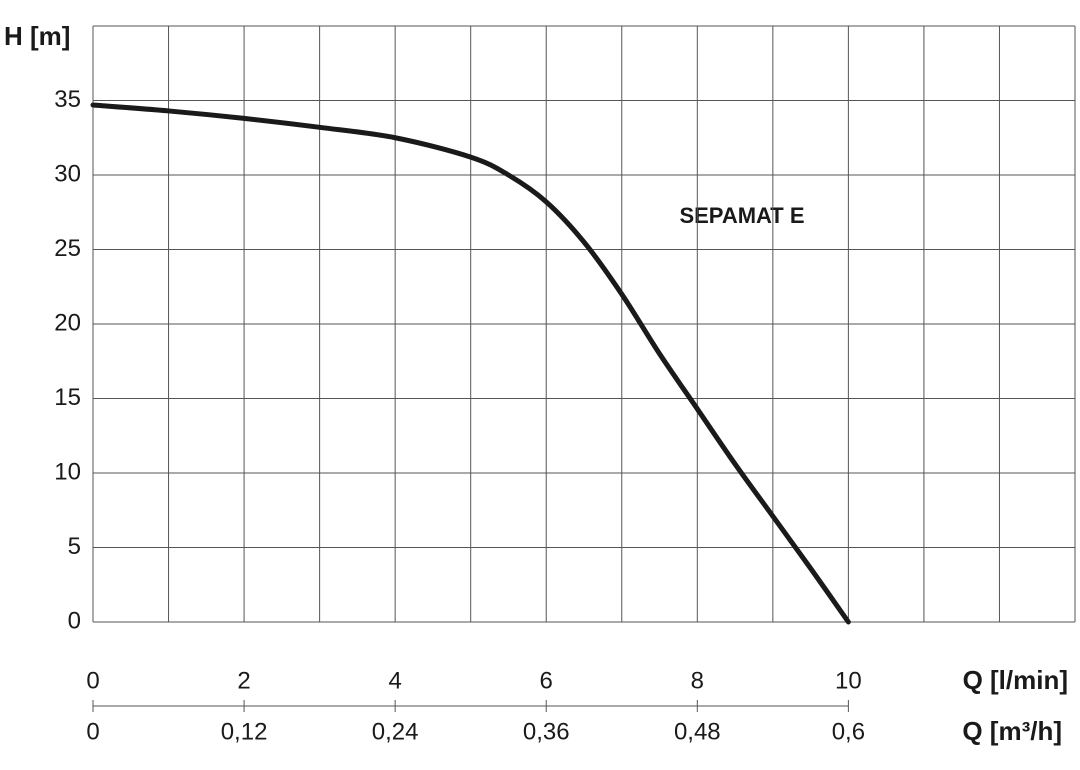 The width and height of the screenshot is (1080, 770). Describe the element at coordinates (395, 731) in the screenshot. I see `x2-tick-label: 0,24` at that location.